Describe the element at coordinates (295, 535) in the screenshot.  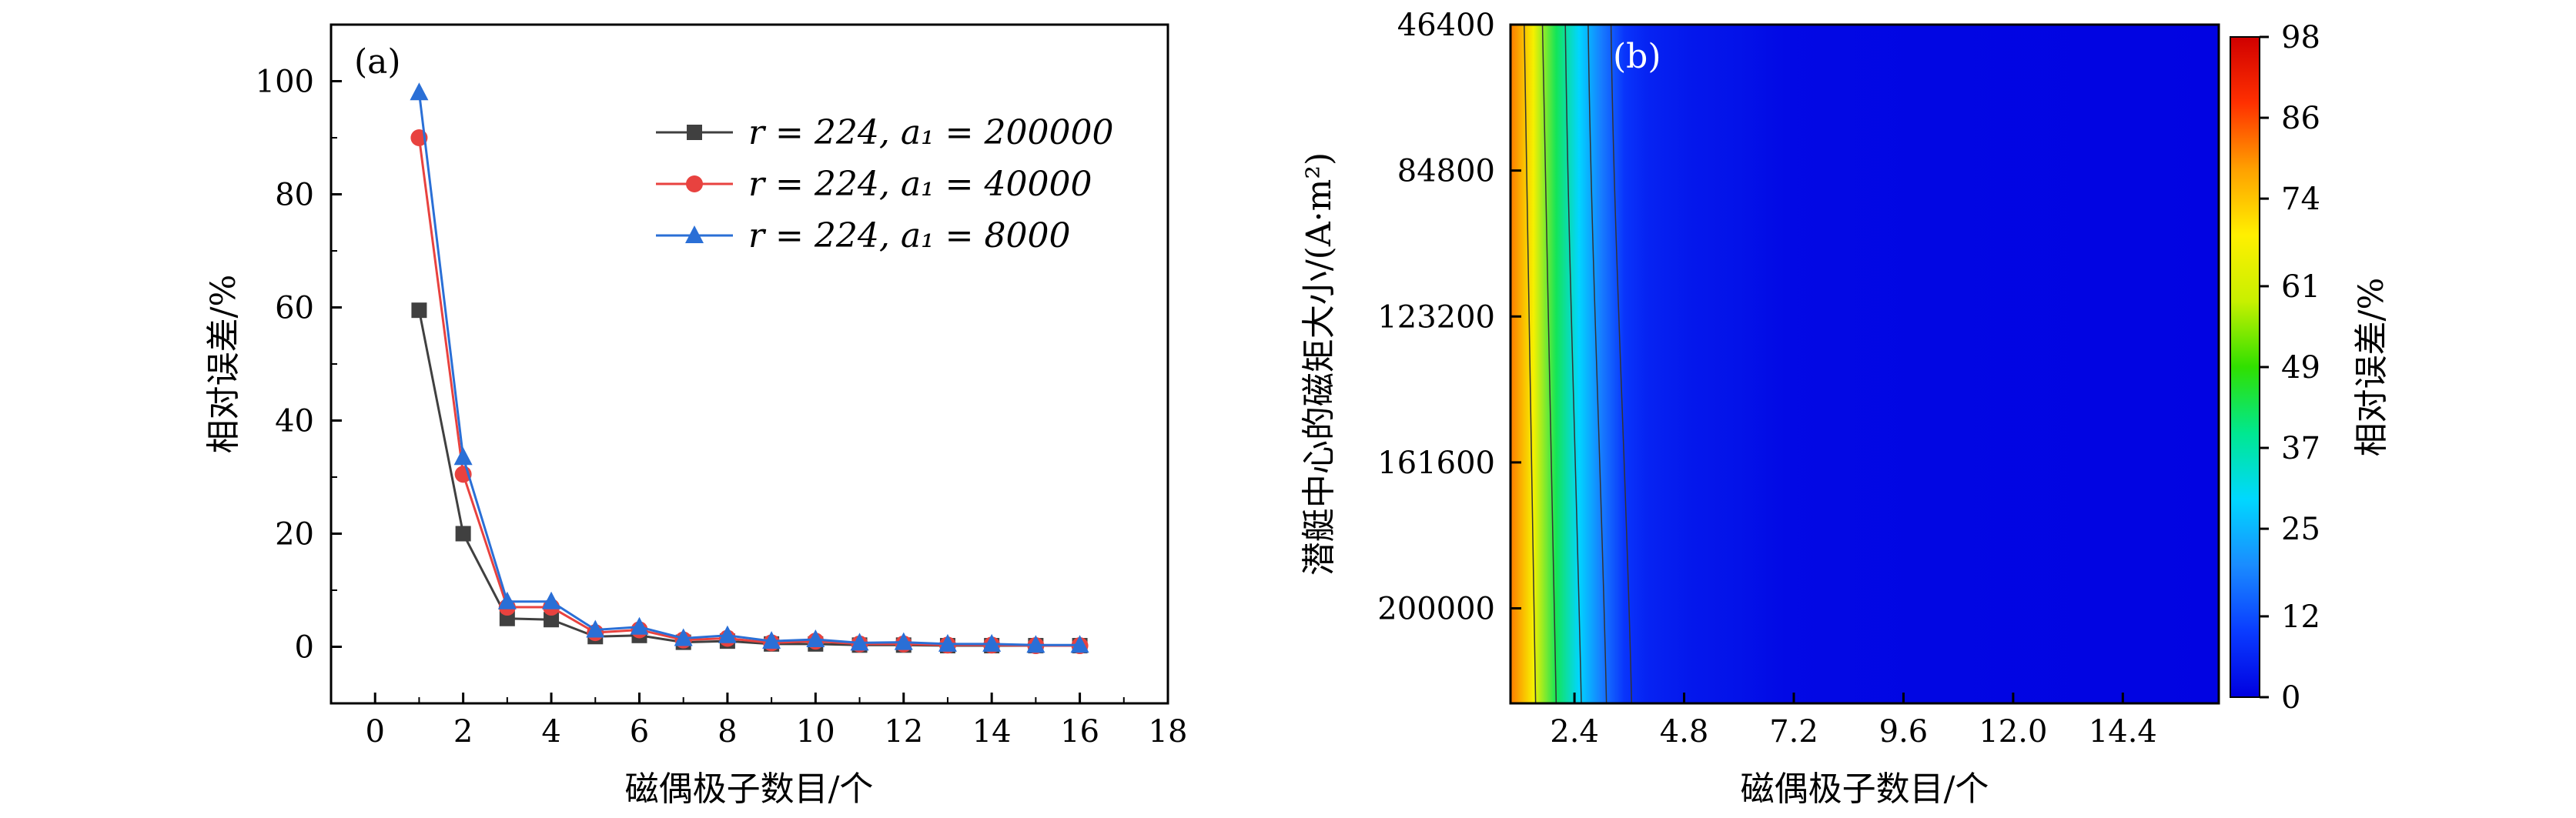
I see `y-tick-label: 20` at that location.